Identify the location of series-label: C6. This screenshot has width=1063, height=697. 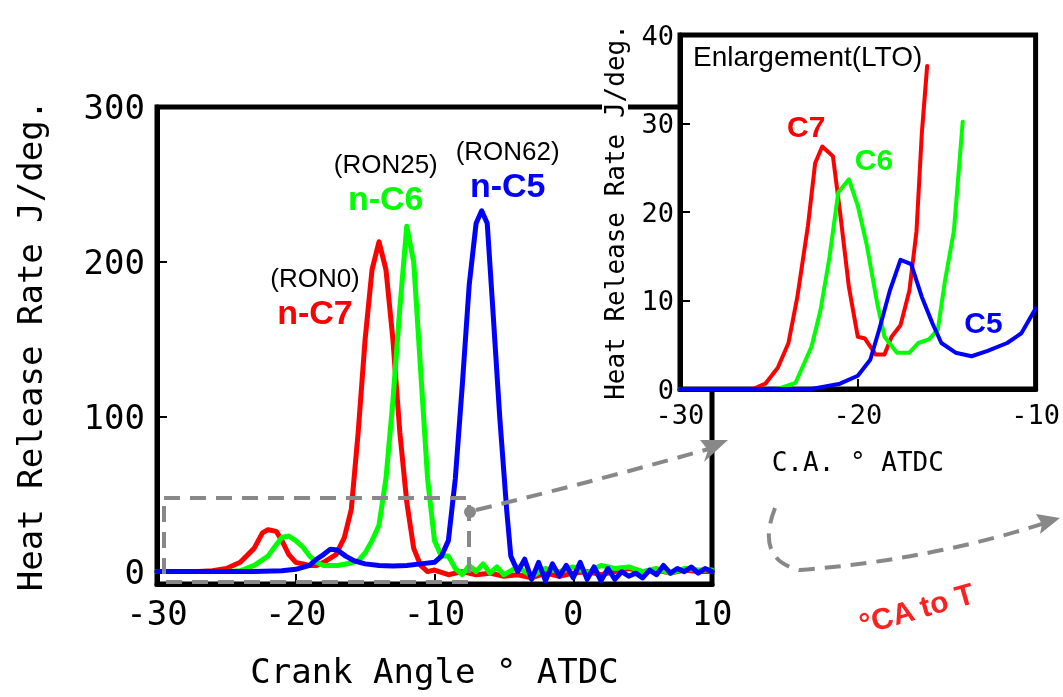
(874, 159).